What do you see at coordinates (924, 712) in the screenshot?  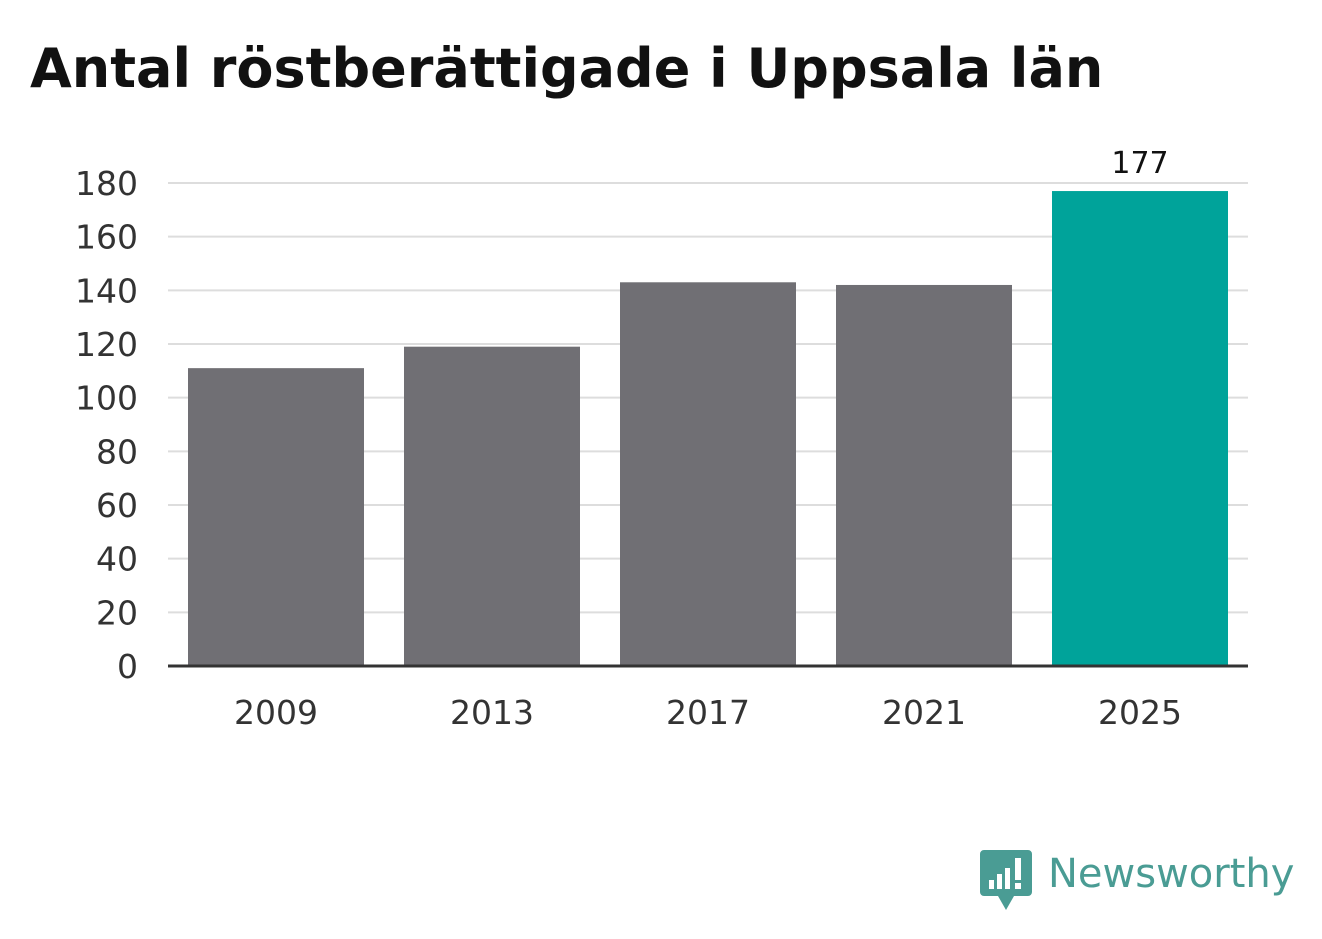 I see `x-tick-label: 2021` at bounding box center [924, 712].